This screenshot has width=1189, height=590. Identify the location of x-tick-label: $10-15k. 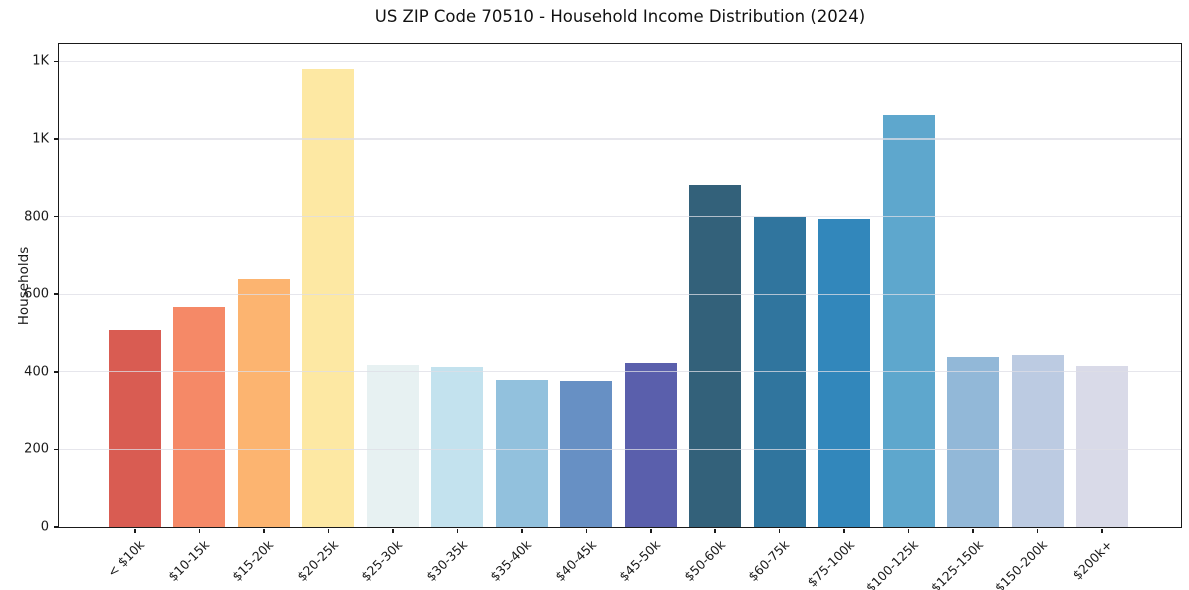
(189, 561).